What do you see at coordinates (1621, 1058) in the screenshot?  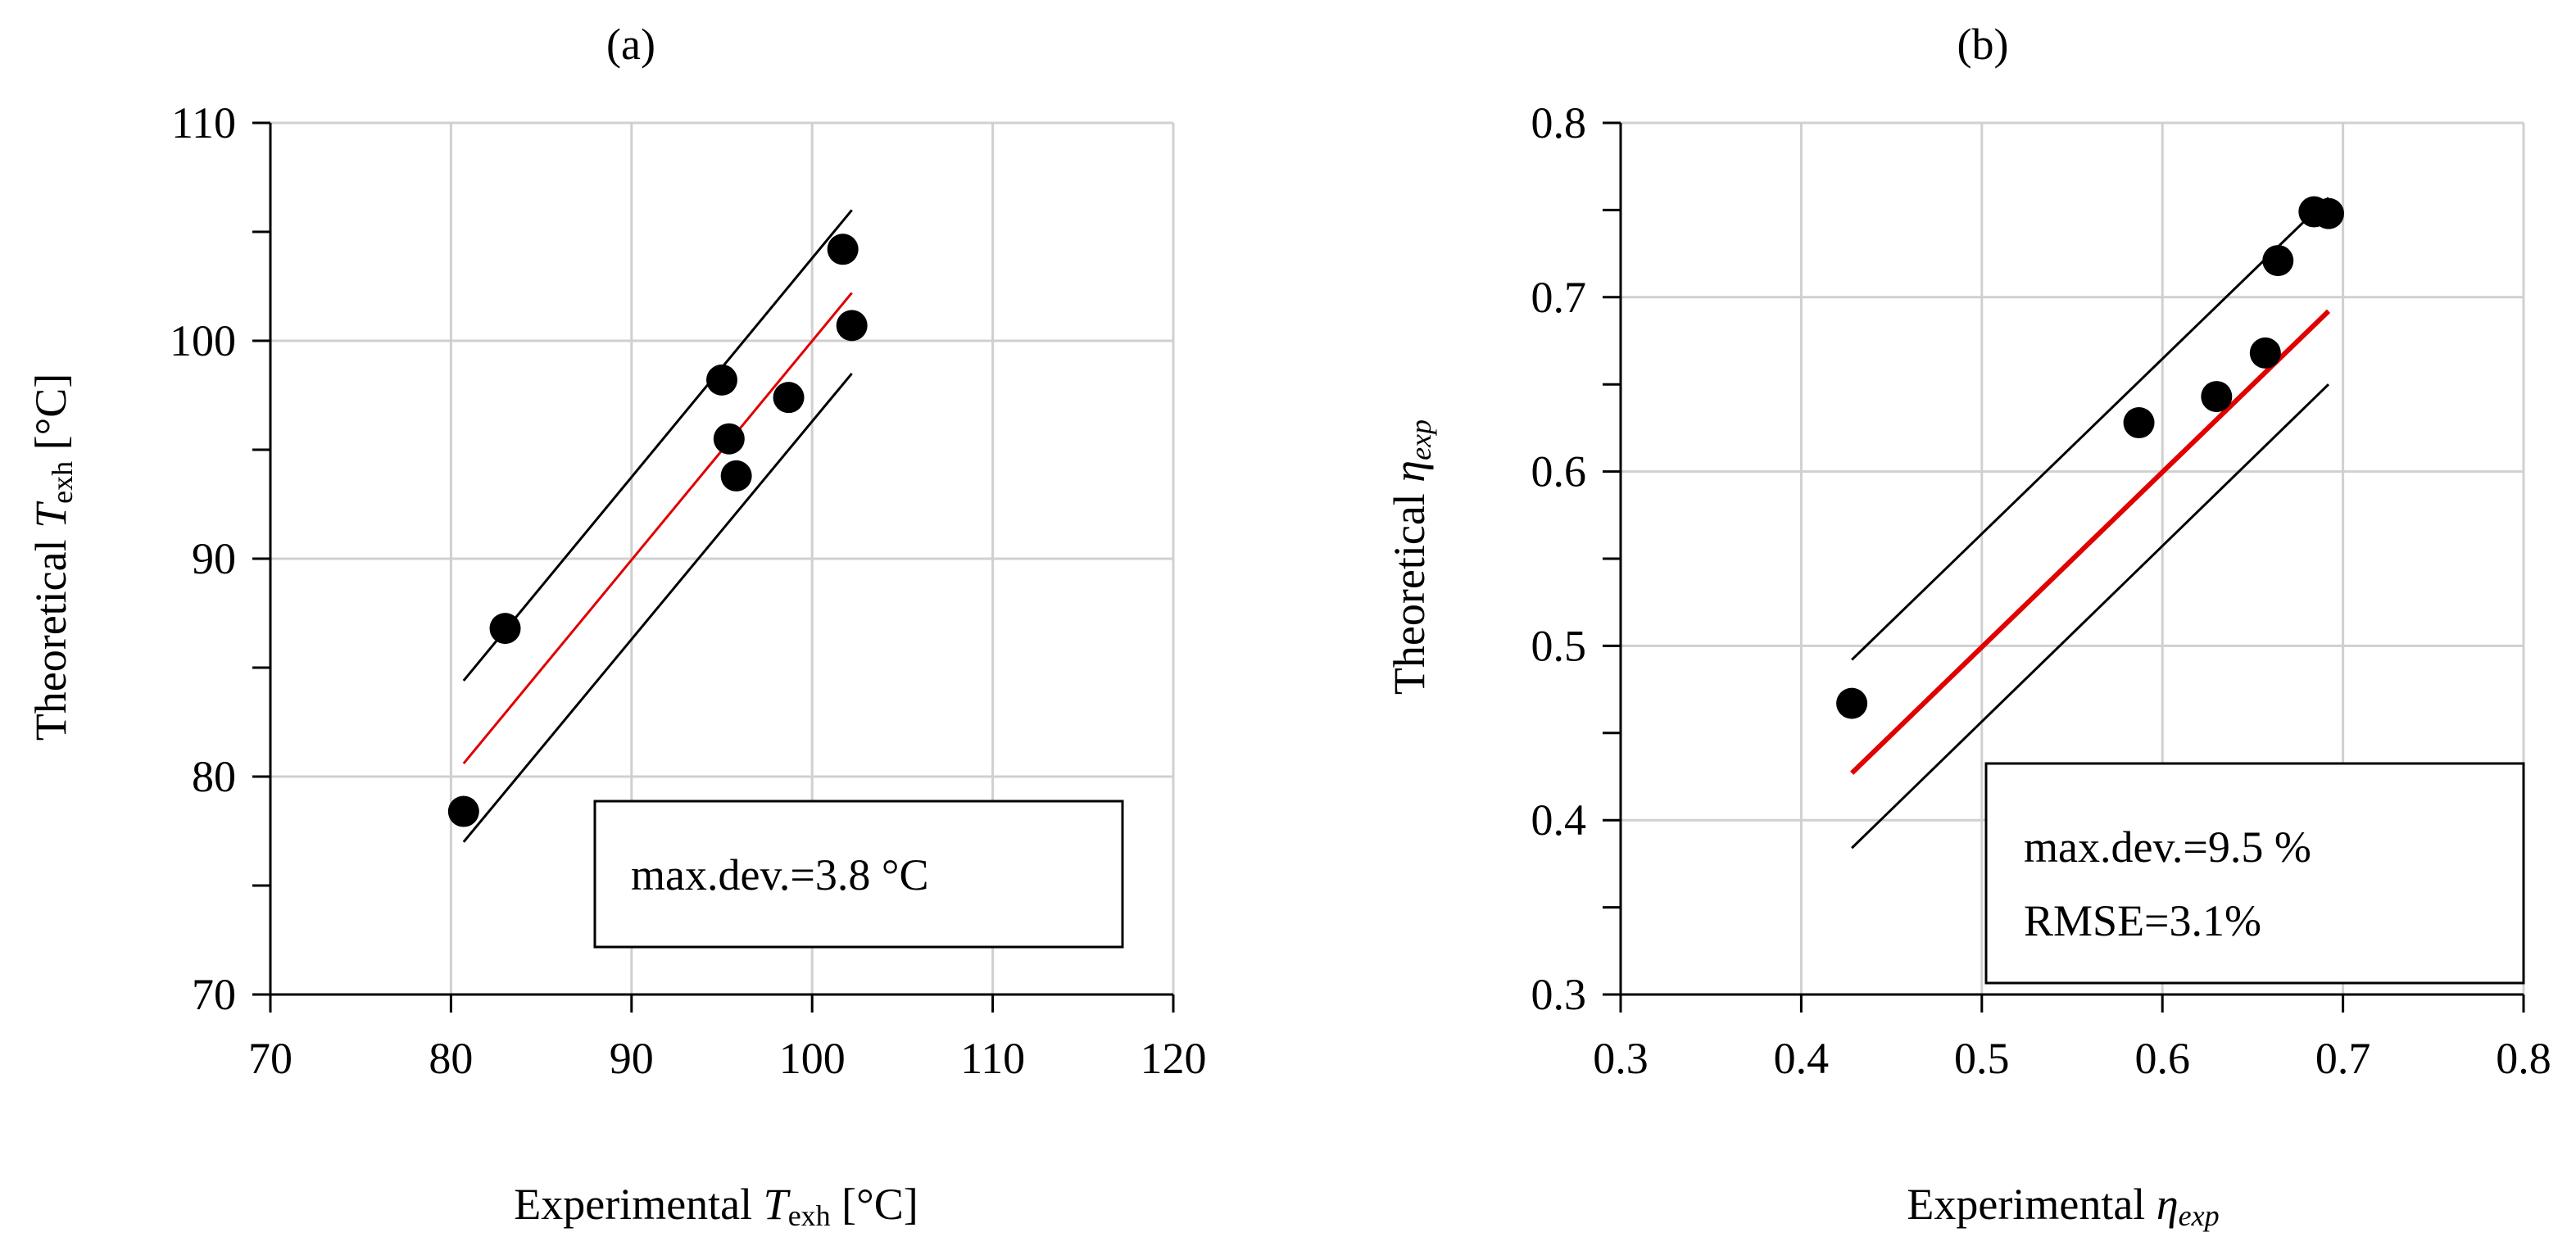 I see `chart-b-x-tick-label: 0.3` at bounding box center [1621, 1058].